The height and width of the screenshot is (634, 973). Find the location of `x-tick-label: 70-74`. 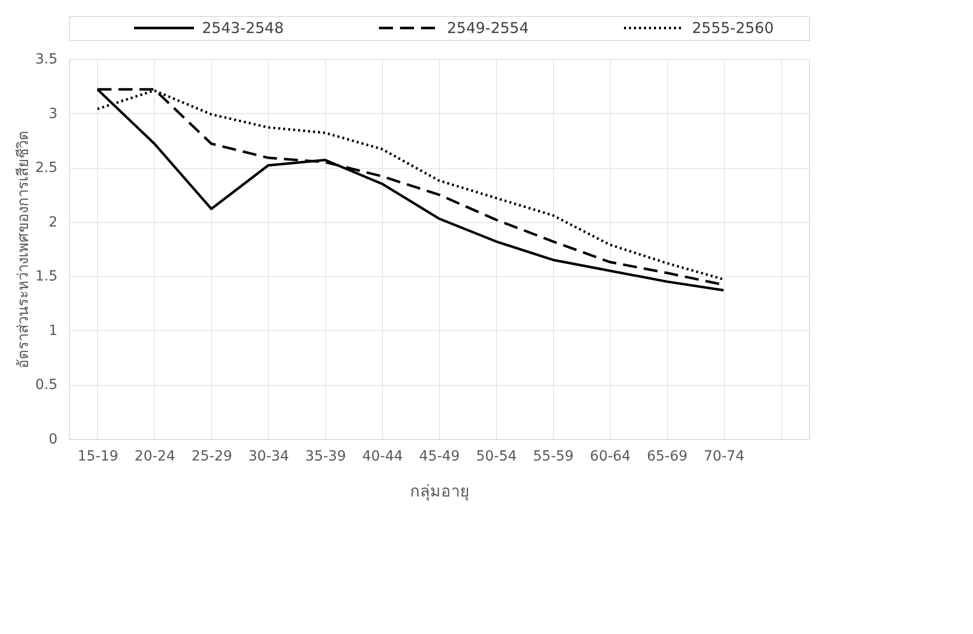

x-tick-label: 70-74 is located at coordinates (724, 456).